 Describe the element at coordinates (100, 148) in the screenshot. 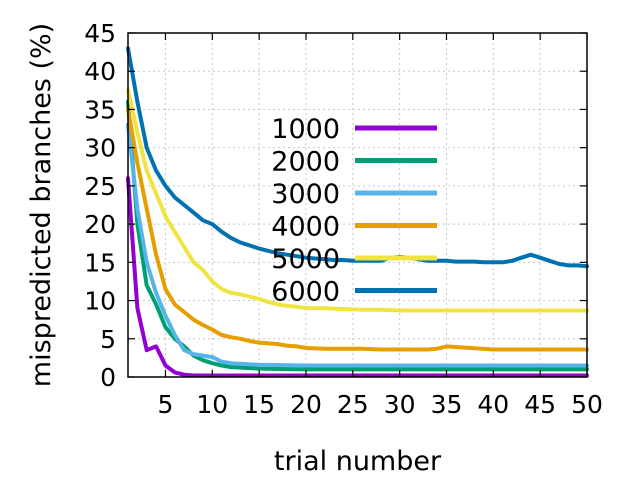

I see `y-tick-label: 30` at that location.